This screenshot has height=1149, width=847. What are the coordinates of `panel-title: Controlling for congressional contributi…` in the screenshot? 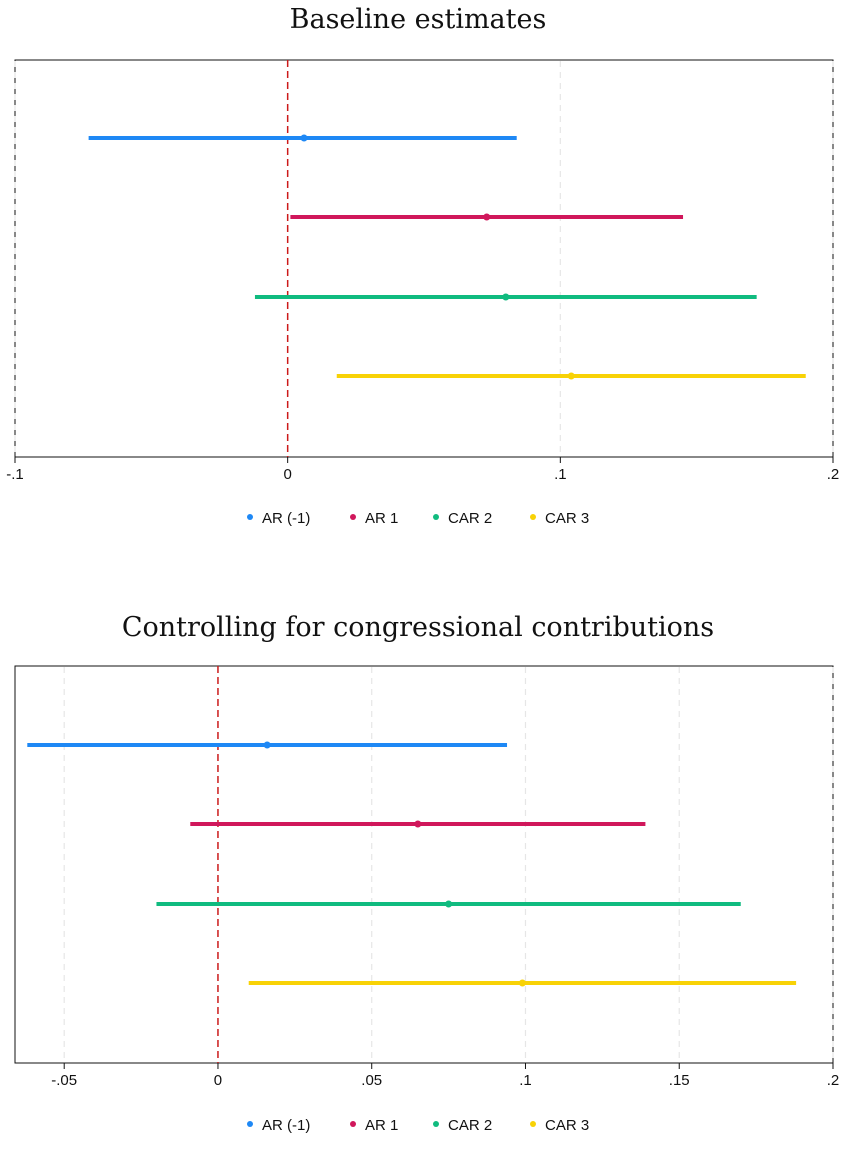 It's located at (418, 627).